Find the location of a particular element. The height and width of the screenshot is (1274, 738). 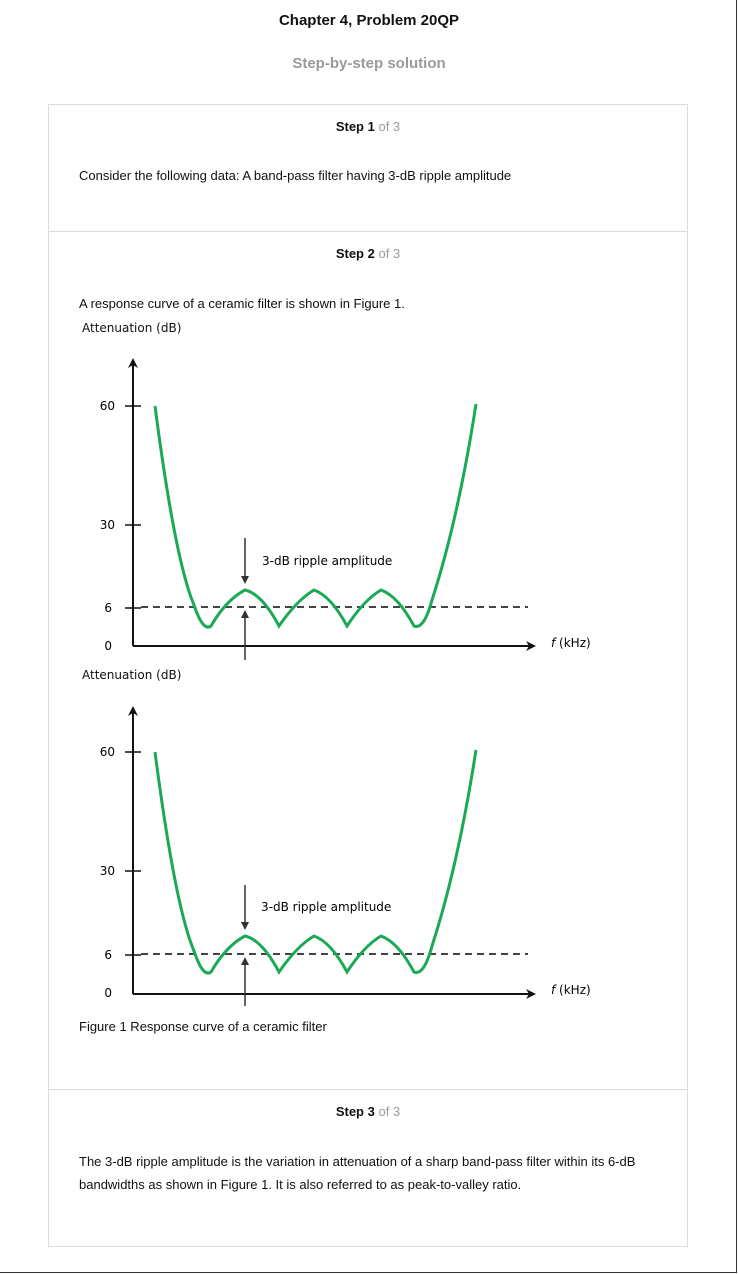

step-3-header: Step 3 of 3 is located at coordinates (368, 1111).